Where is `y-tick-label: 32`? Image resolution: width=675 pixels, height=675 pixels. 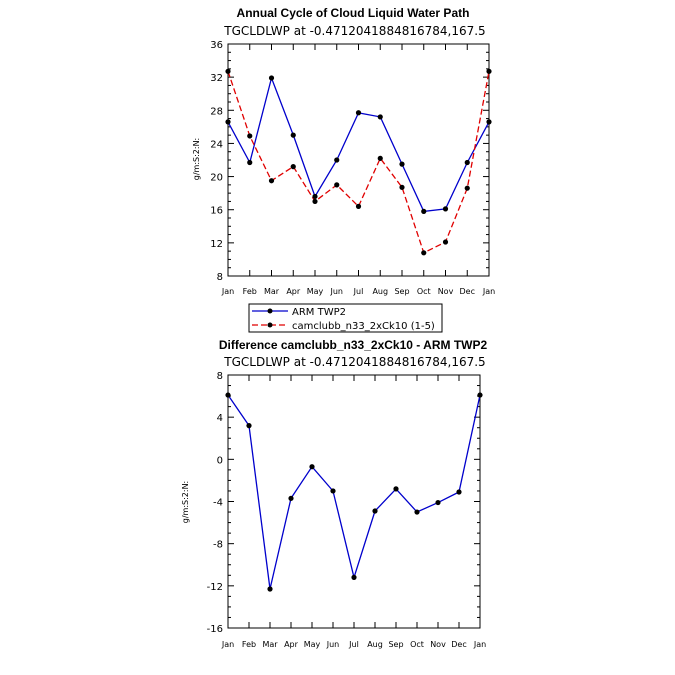 y-tick-label: 32 is located at coordinates (216, 78).